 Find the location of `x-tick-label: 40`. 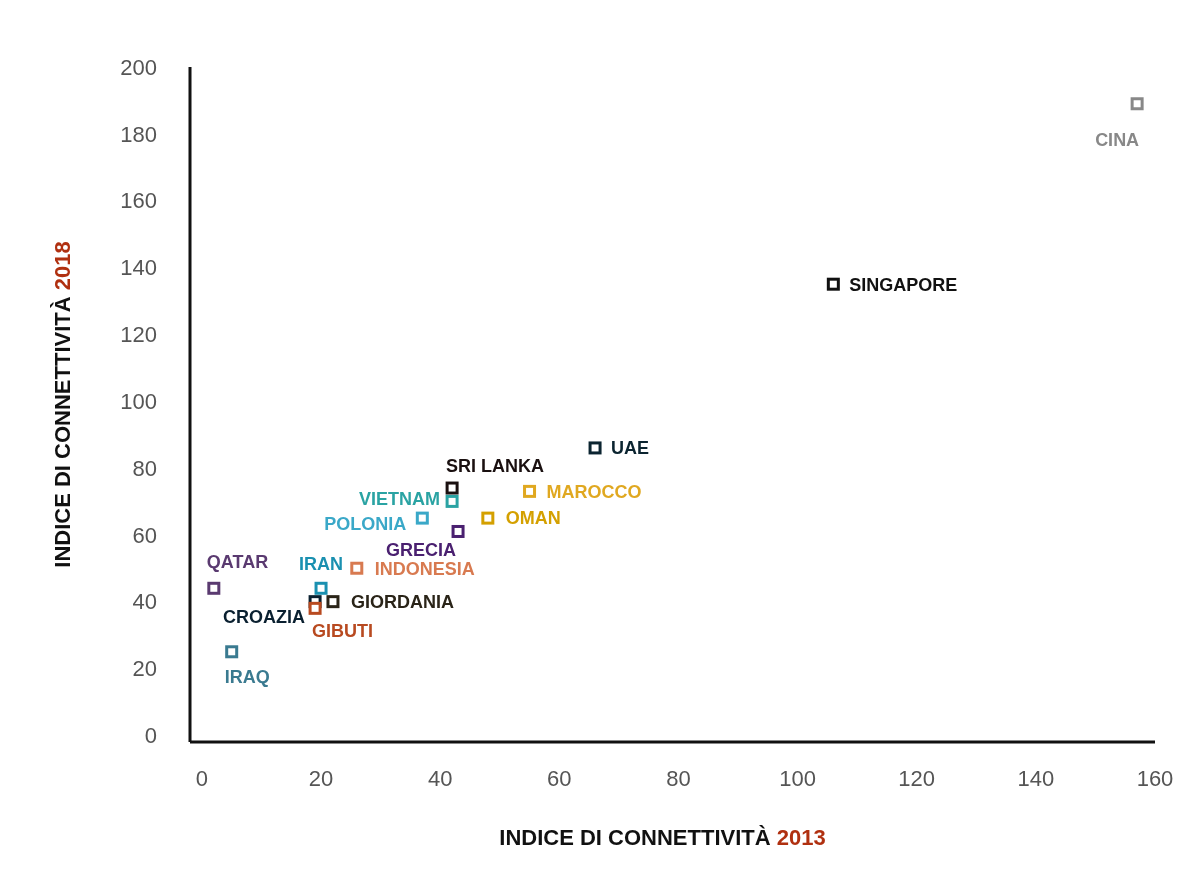

x-tick-label: 40 is located at coordinates (440, 778).